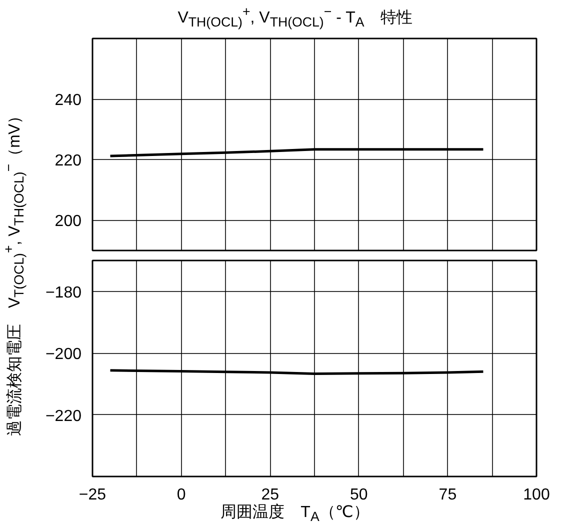 Image resolution: width=572 pixels, height=522 pixels. I want to click on y-tick-label: 220, so click(68, 161).